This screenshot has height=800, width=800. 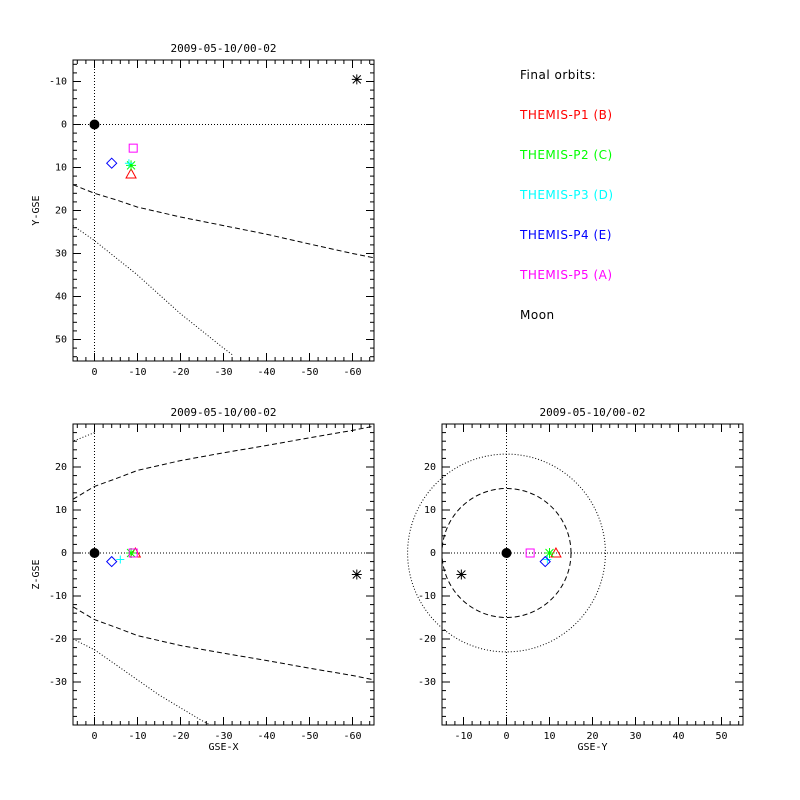 I want to click on legend-entry-p1: THEMIS-P1 (B), so click(x=566, y=115).